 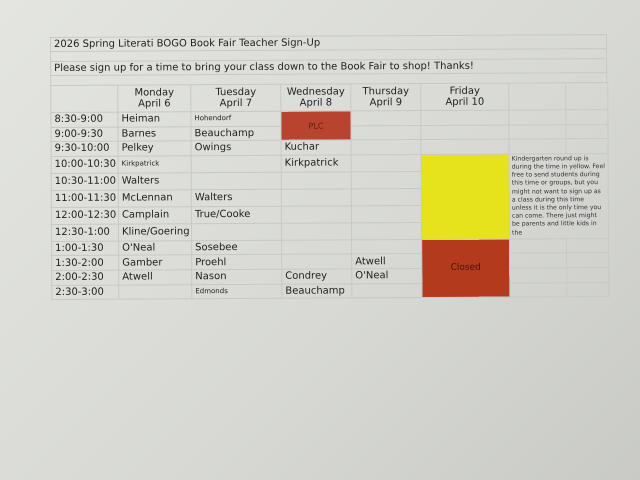 What do you see at coordinates (316, 148) in the screenshot?
I see `schedule-cell: Kuchar` at bounding box center [316, 148].